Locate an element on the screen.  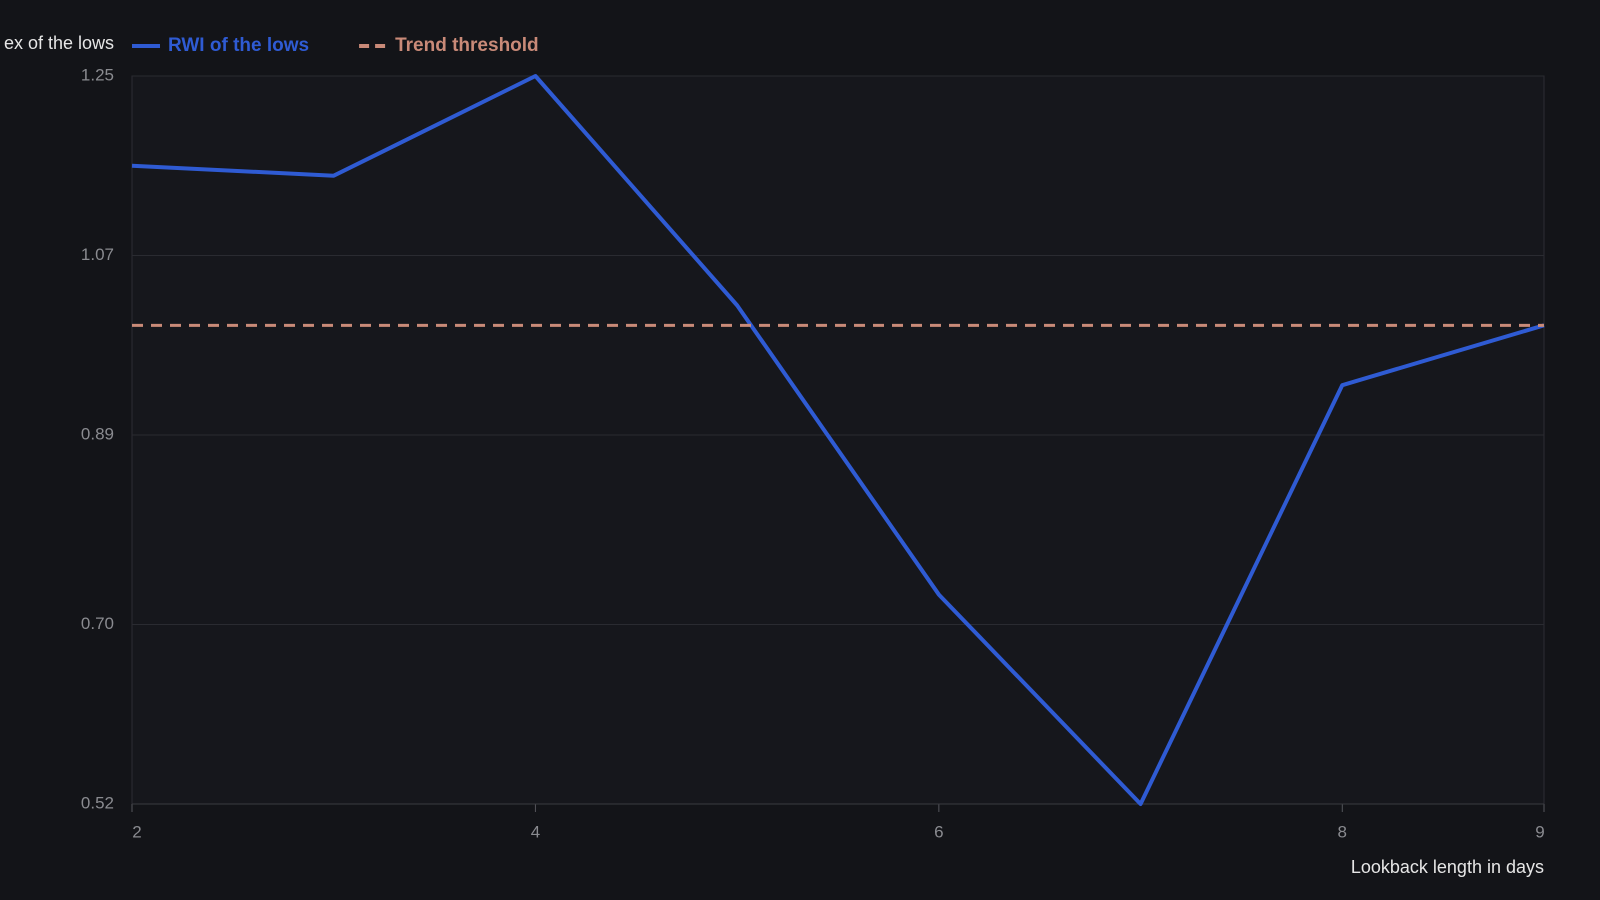
y-tick-label: 0.70 is located at coordinates (97, 623).